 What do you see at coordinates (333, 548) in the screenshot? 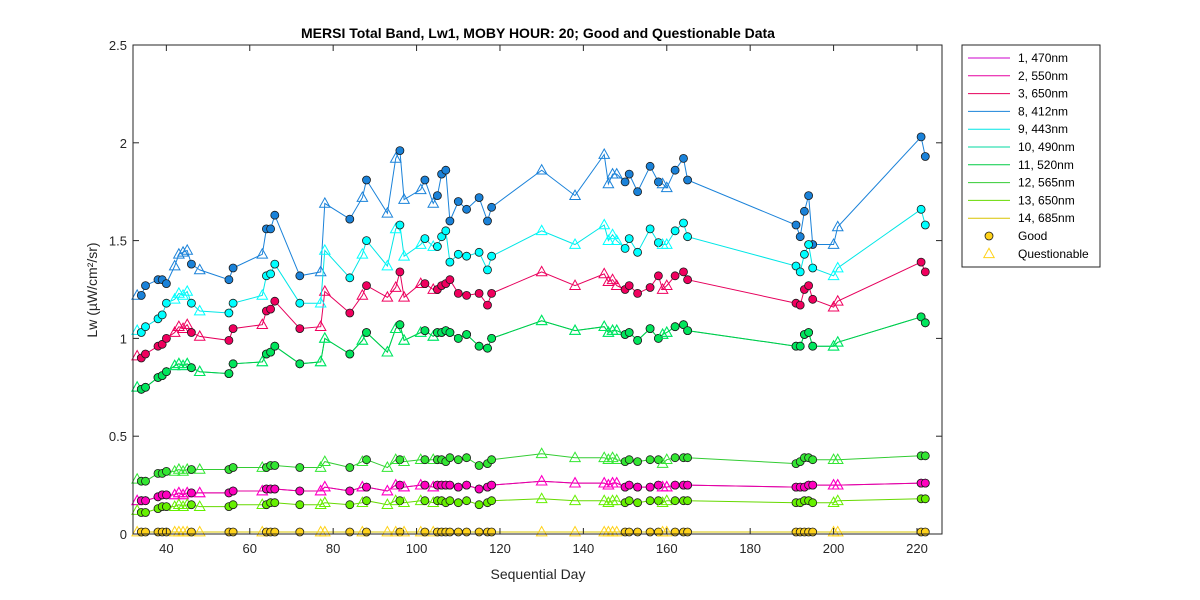
I see `x-tick-label: 80` at bounding box center [333, 548].